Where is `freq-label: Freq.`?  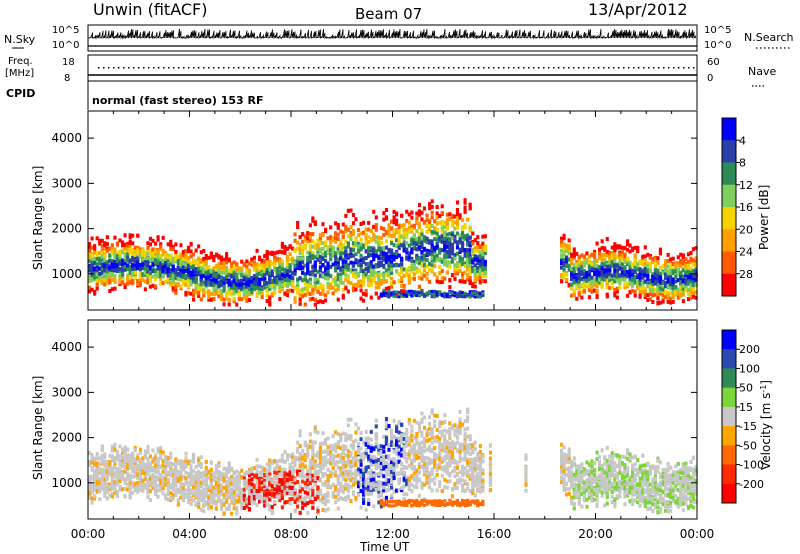
freq-label: Freq. is located at coordinates (20, 61).